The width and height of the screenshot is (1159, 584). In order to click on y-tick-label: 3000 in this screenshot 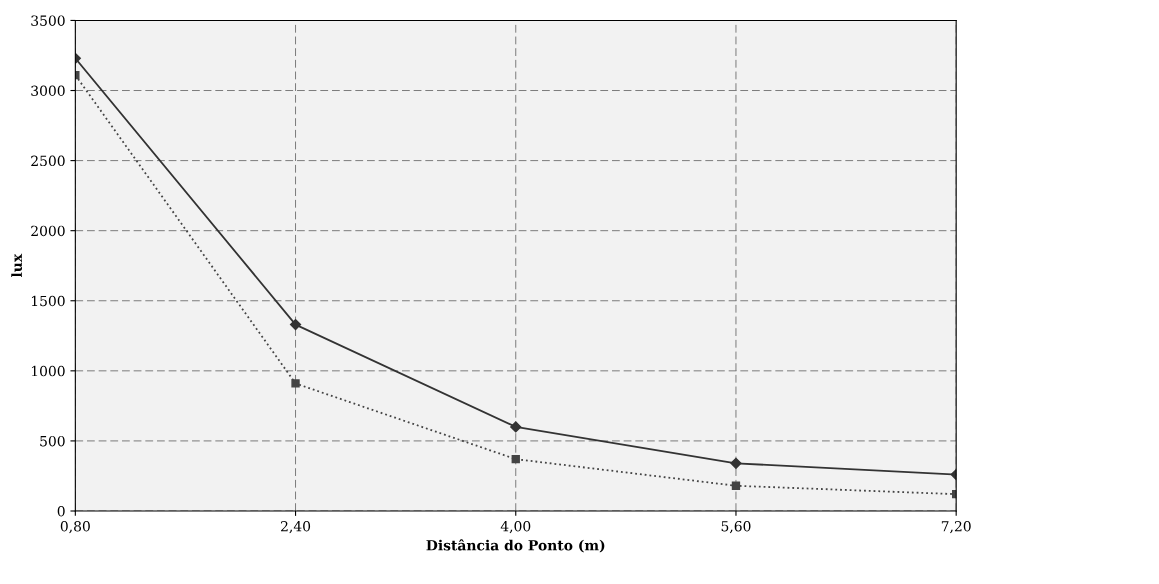, I will do `click(48, 90)`.